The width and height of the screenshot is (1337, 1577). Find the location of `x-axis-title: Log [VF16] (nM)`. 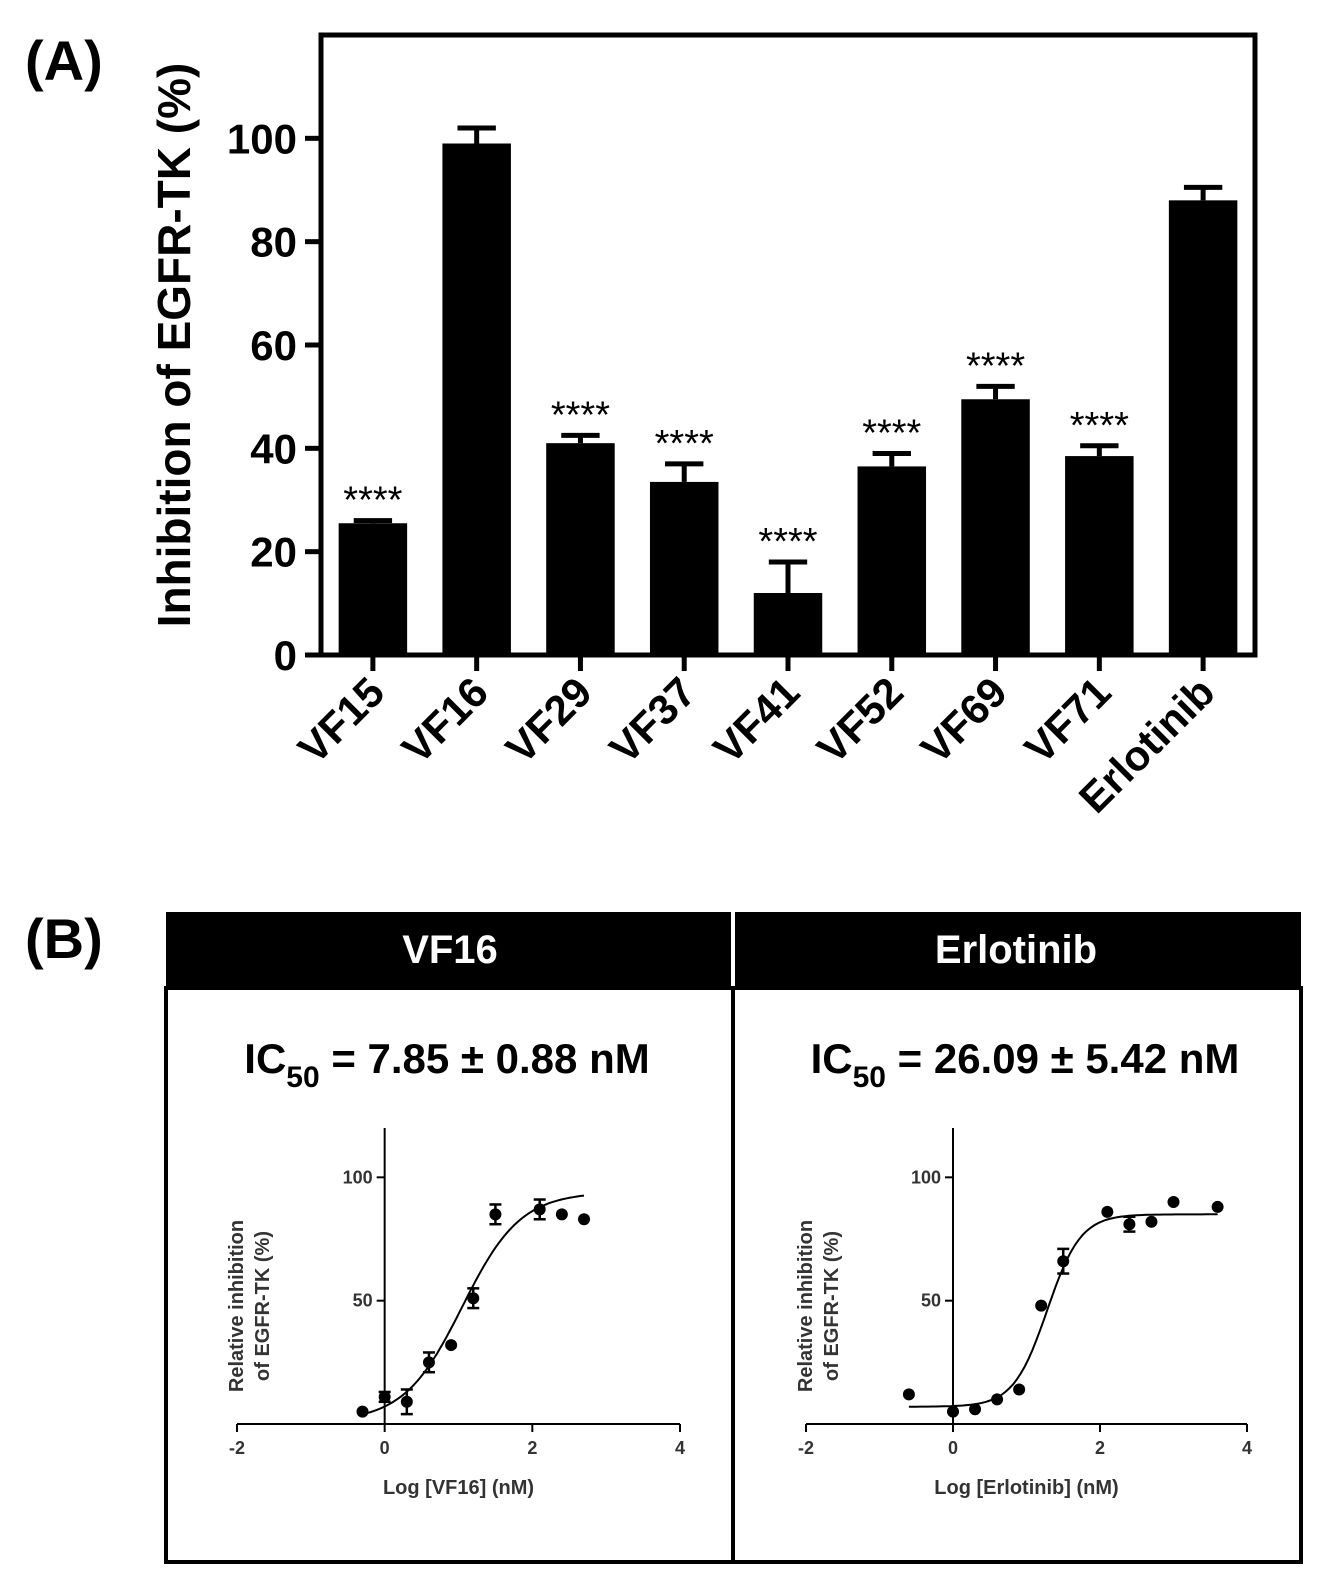

x-axis-title: Log [VF16] (nM) is located at coordinates (458, 1488).